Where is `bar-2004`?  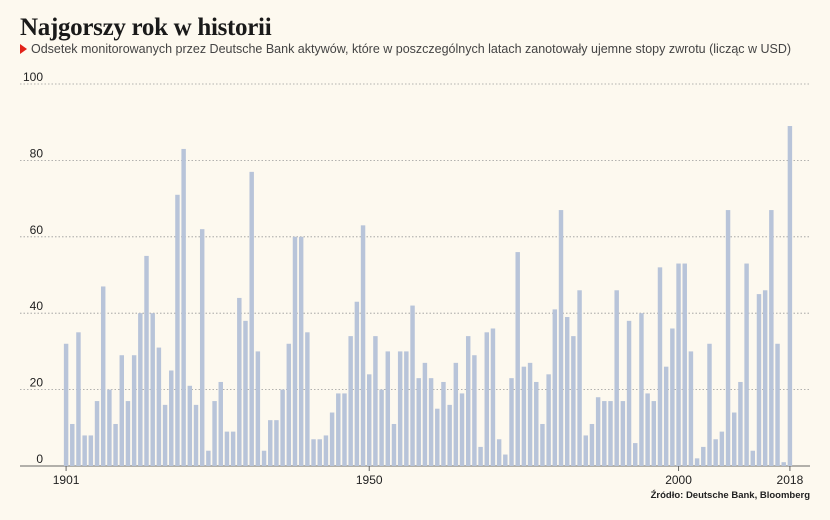
bar-2004 is located at coordinates (703, 456).